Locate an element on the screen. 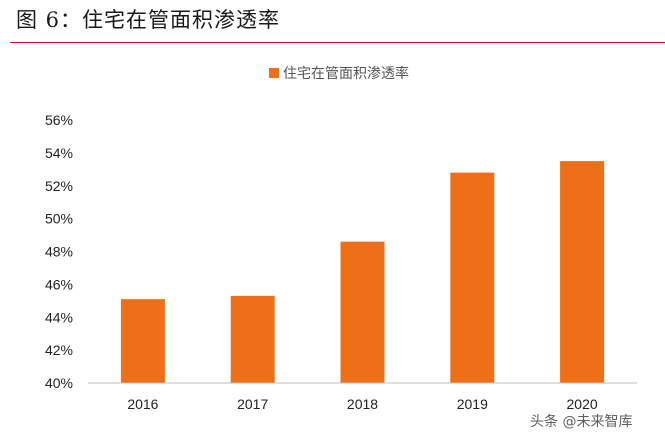 The image size is (665, 445). legend-label: 住宅在管面积渗透率 is located at coordinates (346, 73).